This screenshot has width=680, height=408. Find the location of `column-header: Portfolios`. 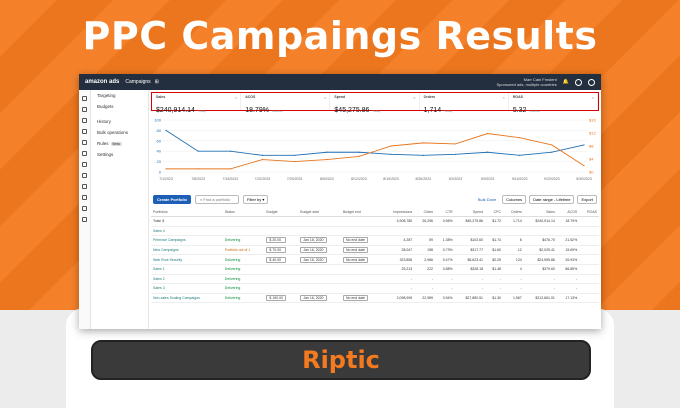

column-header: Portfolios is located at coordinates (187, 212).